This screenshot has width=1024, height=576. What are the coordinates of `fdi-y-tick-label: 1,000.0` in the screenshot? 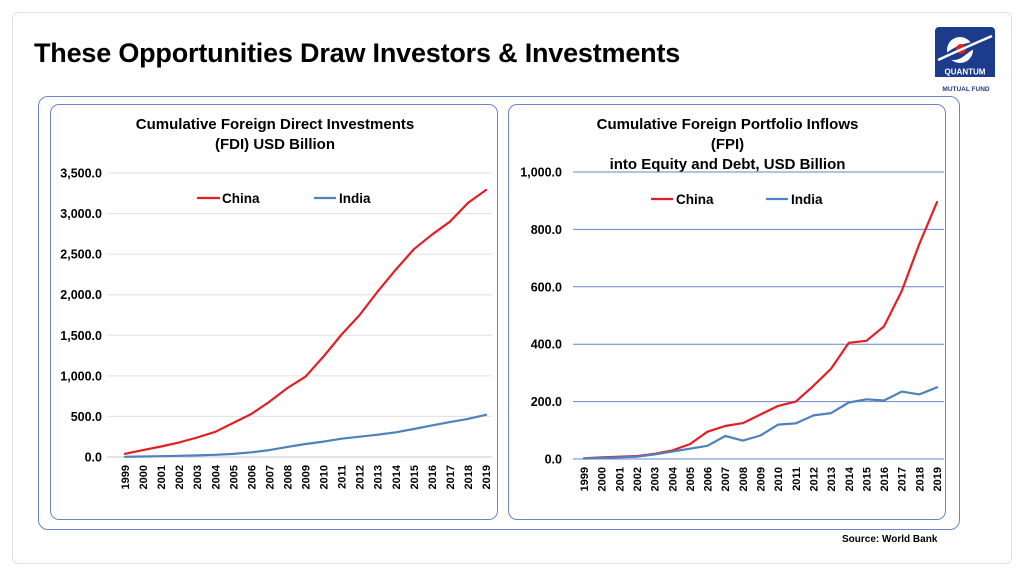 It's located at (81, 376).